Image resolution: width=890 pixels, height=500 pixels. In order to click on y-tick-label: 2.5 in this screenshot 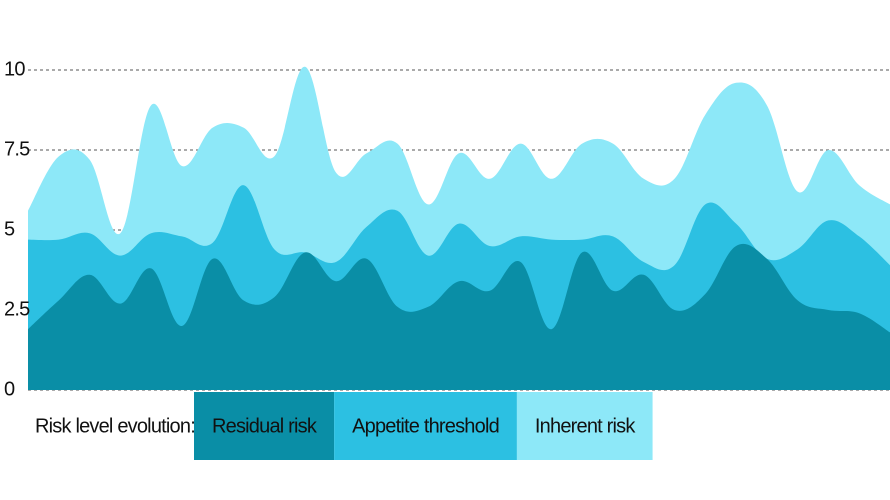, I will do `click(17, 309)`.